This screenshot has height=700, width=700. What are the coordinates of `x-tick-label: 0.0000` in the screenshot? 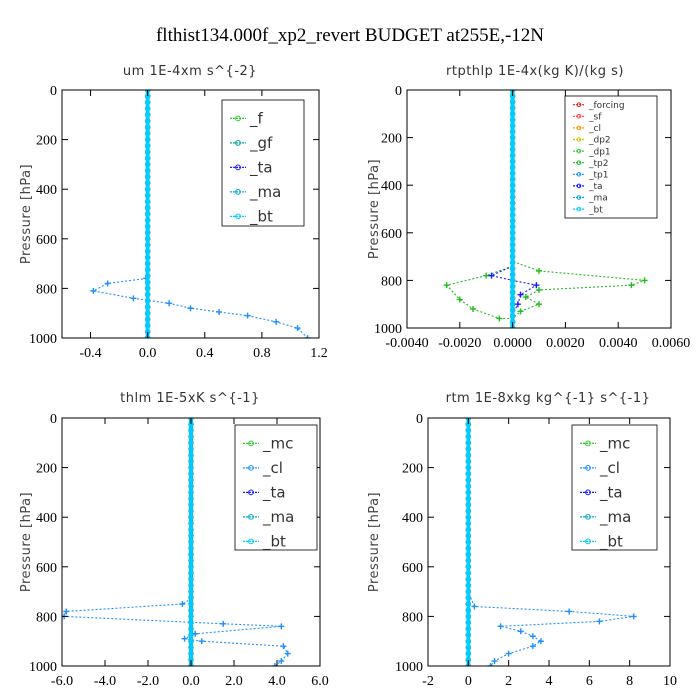 It's located at (512, 343).